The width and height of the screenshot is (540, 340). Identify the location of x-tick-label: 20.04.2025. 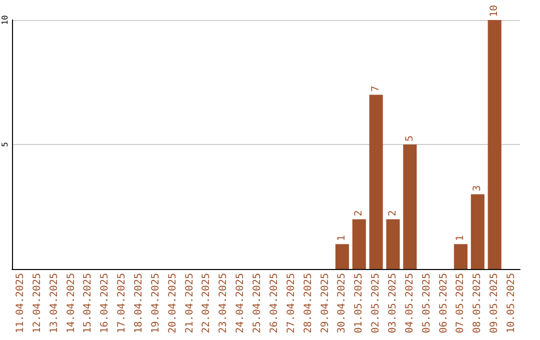
(172, 303).